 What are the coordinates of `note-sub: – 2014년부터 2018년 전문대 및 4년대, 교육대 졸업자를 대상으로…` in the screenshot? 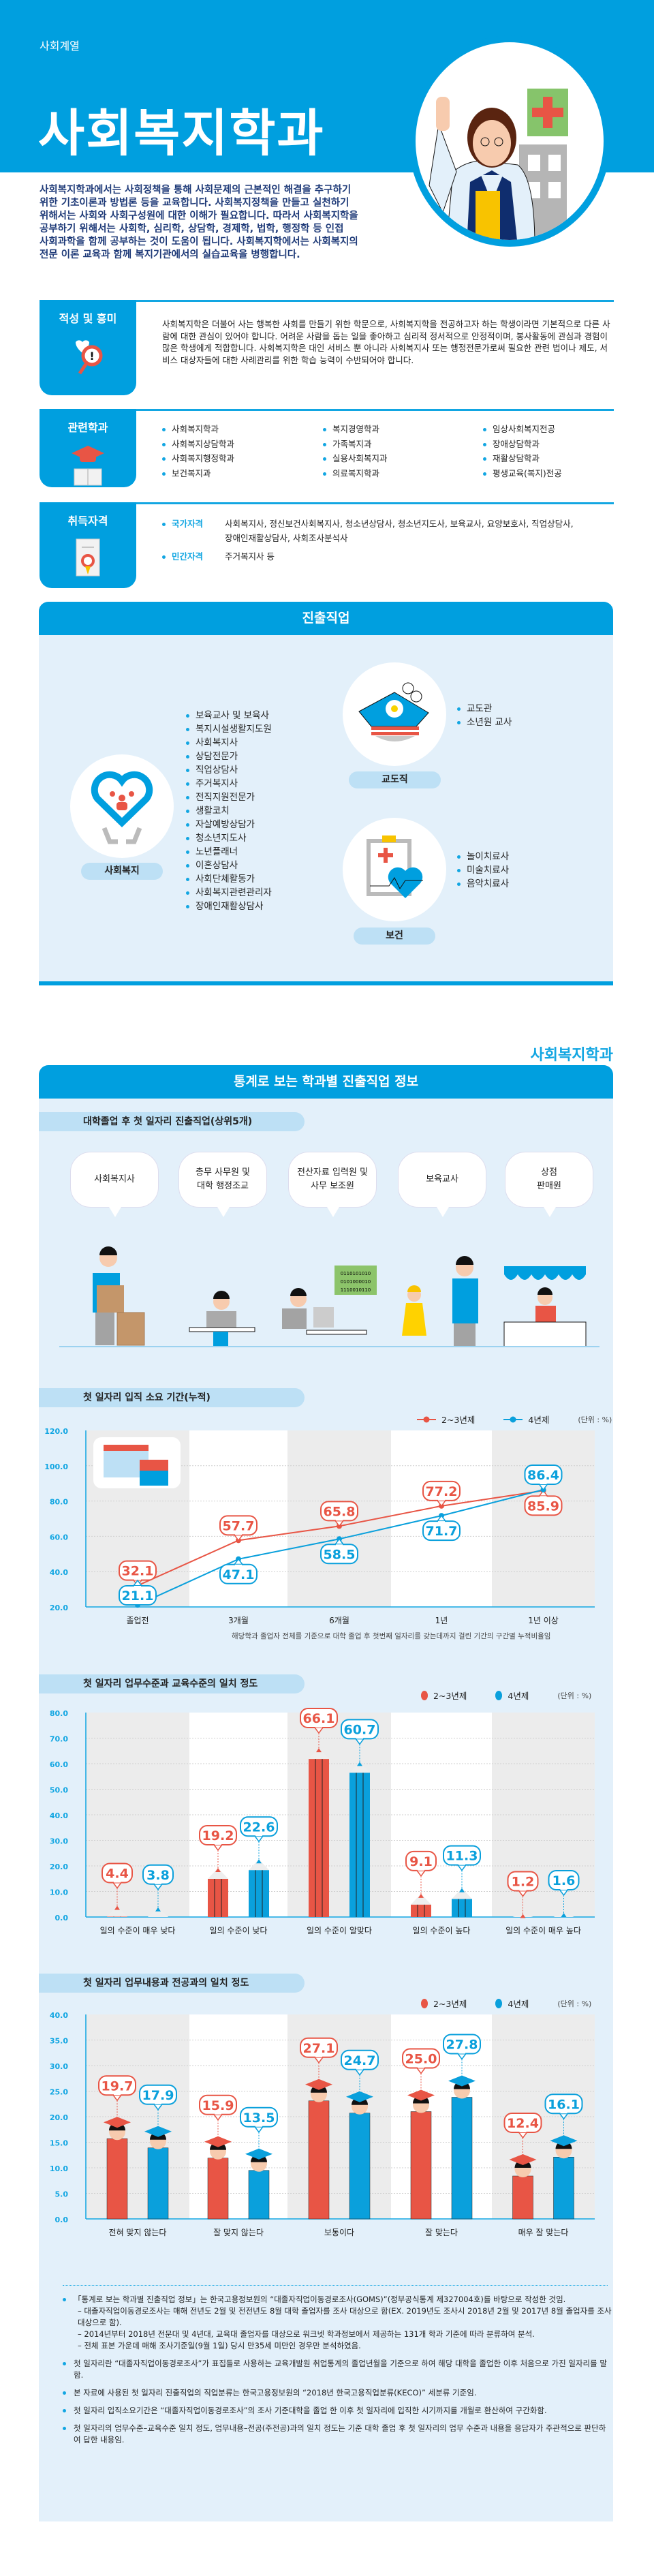 It's located at (307, 2334).